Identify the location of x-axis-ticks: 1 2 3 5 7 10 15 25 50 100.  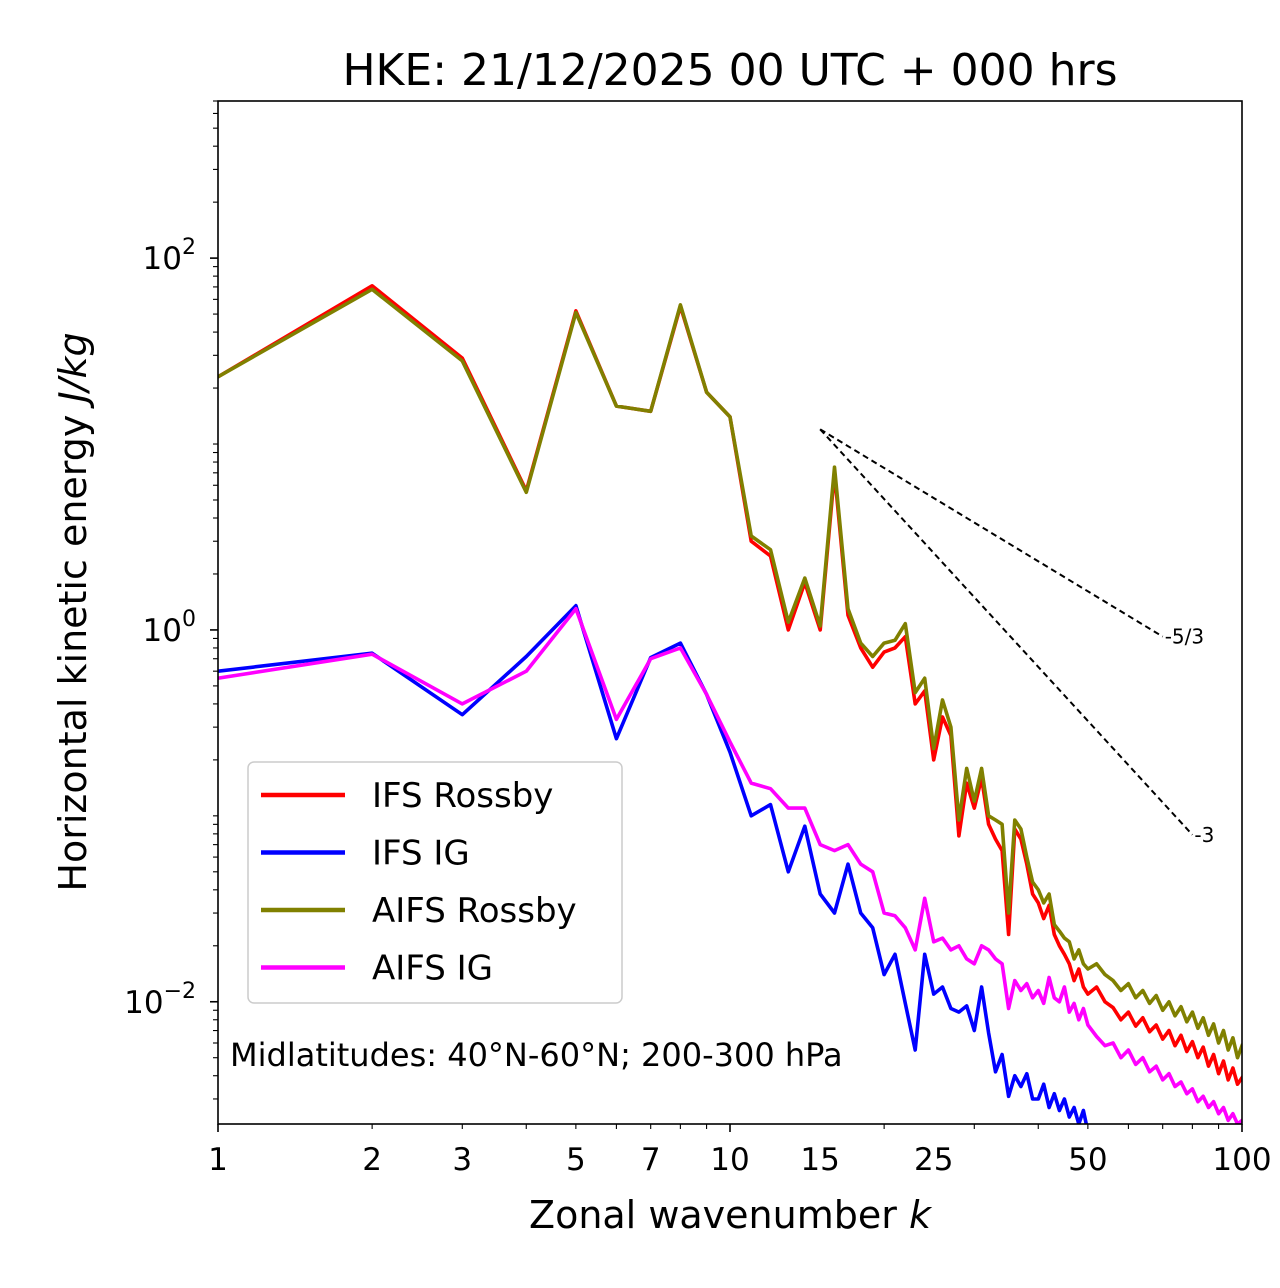
(740, 1151).